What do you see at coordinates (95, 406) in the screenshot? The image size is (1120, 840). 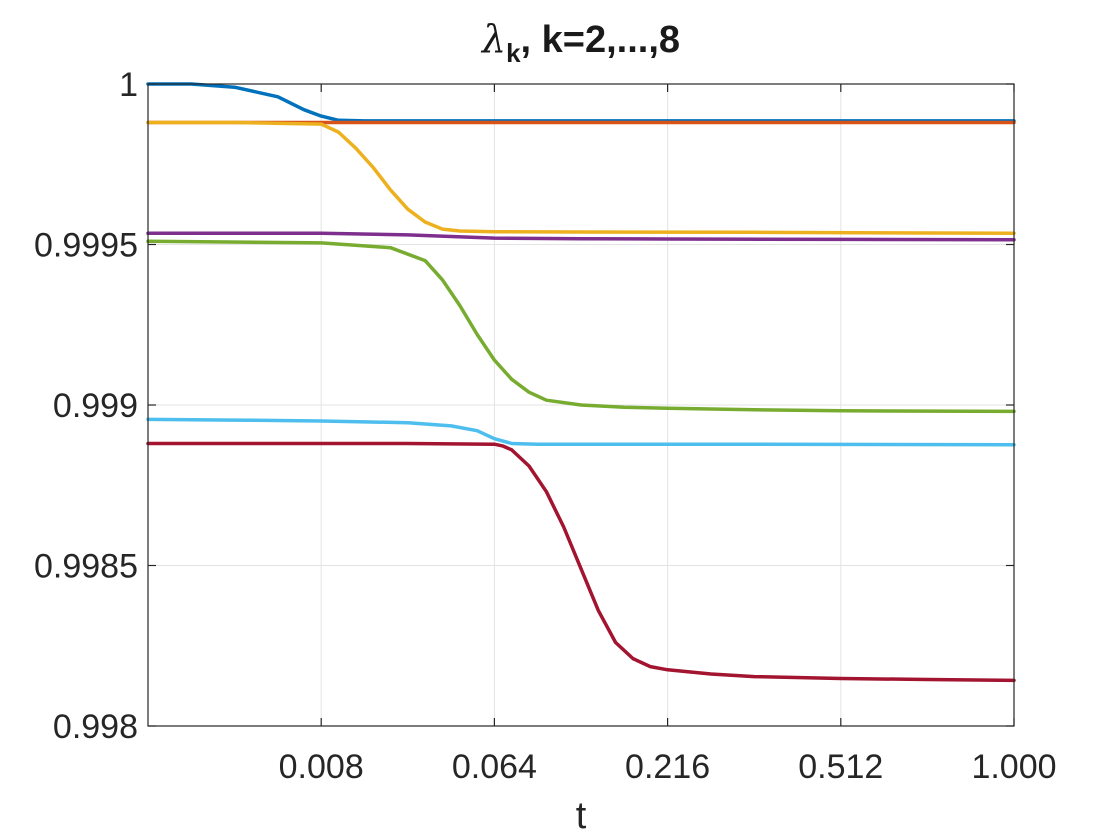 I see `y-tick-label: 0.999` at bounding box center [95, 406].